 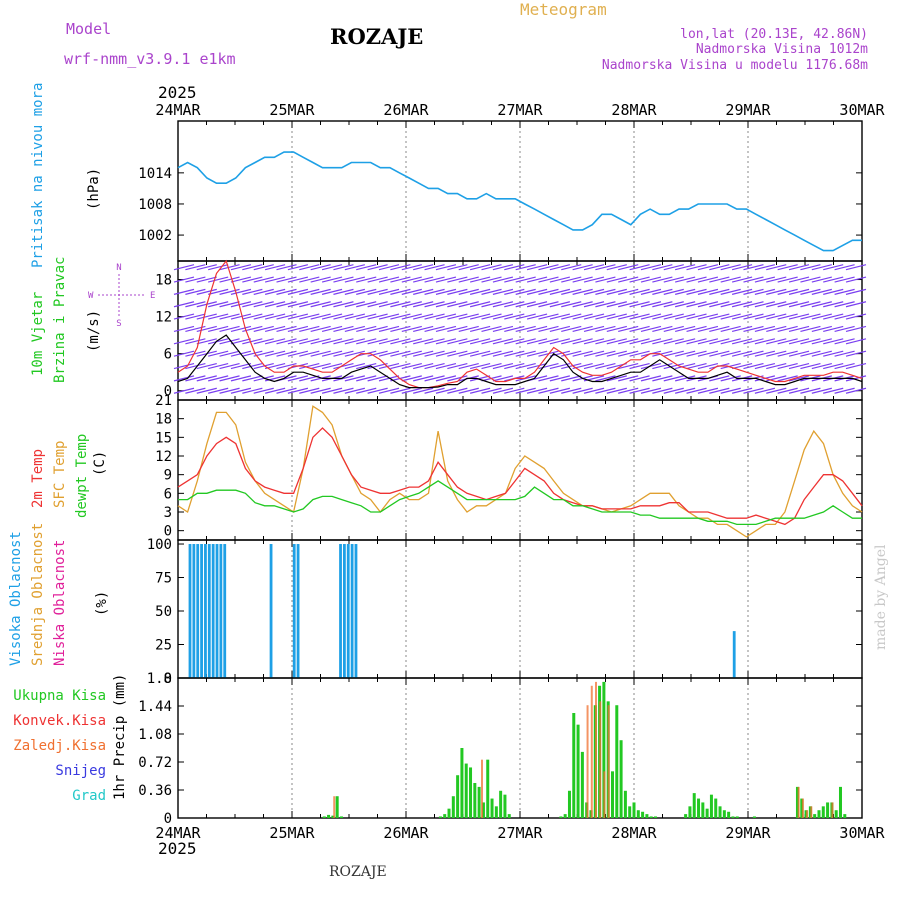 I want to click on legend-freezing-rain: Zaledj.Kisa, so click(x=59, y=746).